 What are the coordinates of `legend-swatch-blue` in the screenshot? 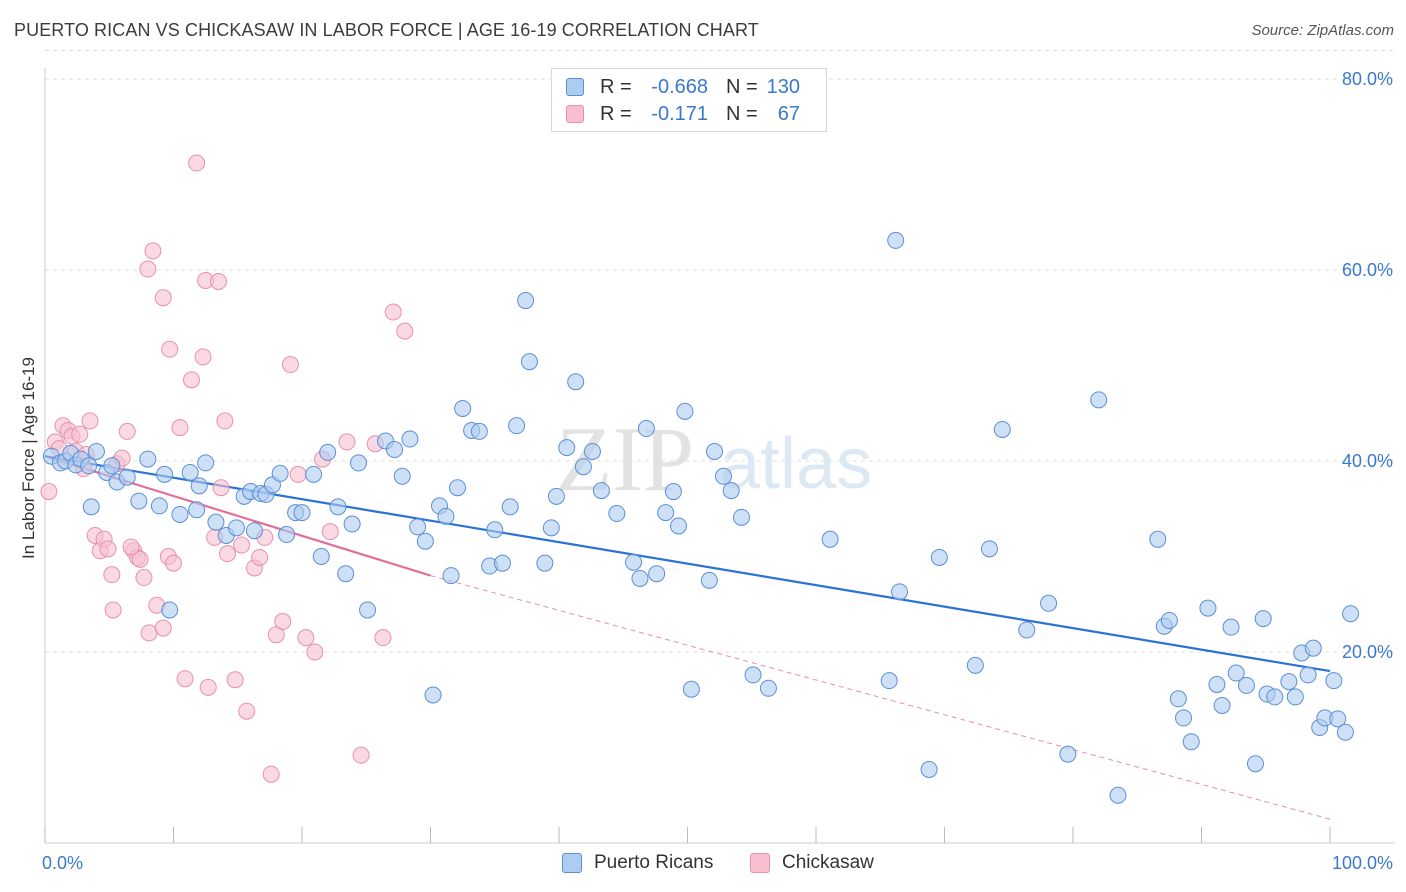 It's located at (575, 87).